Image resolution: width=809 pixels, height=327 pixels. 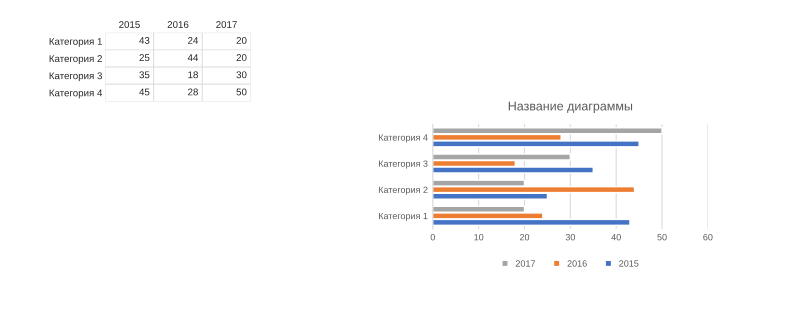 I want to click on x-tick-label: 10, so click(x=479, y=237).